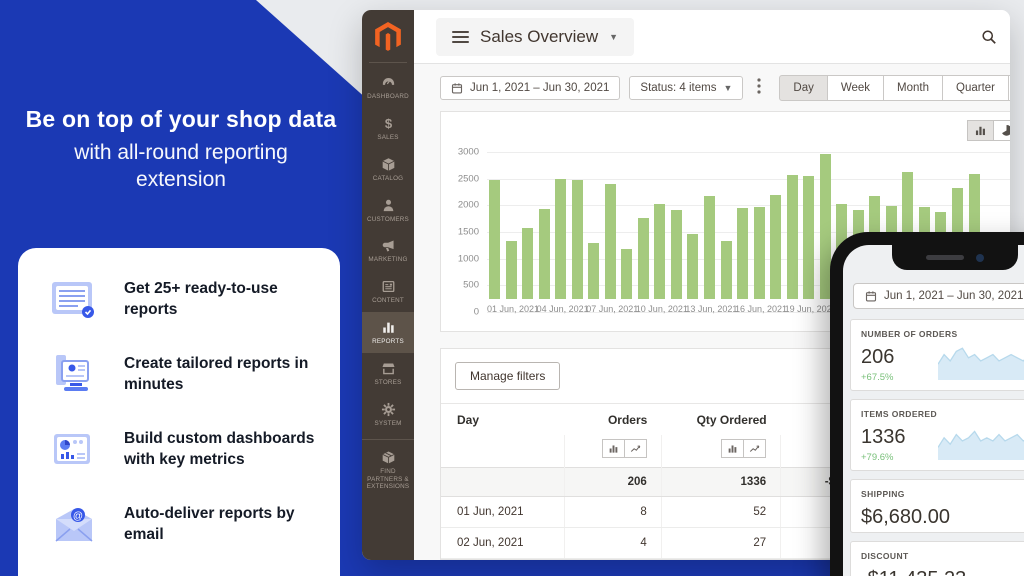 This screenshot has width=1024, height=576. I want to click on sidebar-item-label: STORES, so click(388, 383).